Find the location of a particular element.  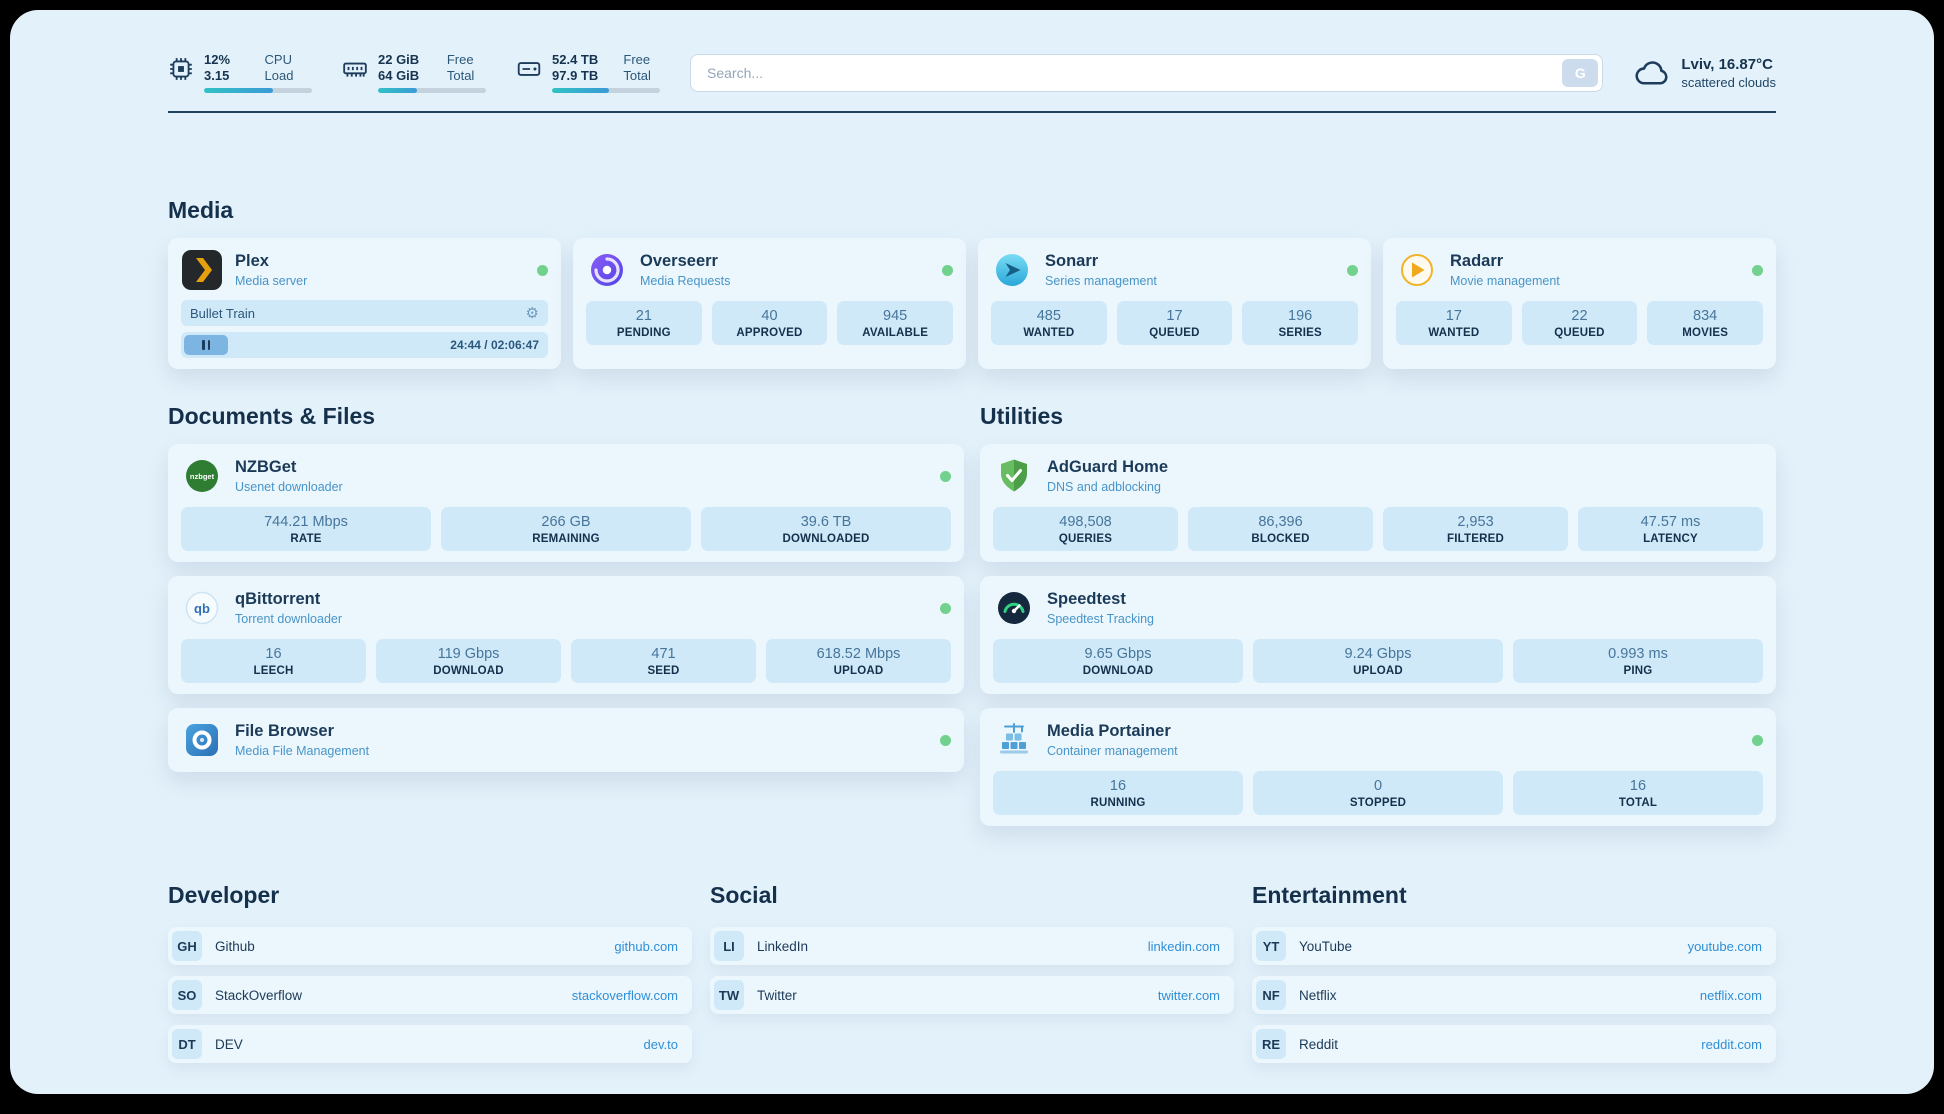

ram-icon is located at coordinates (355, 69).